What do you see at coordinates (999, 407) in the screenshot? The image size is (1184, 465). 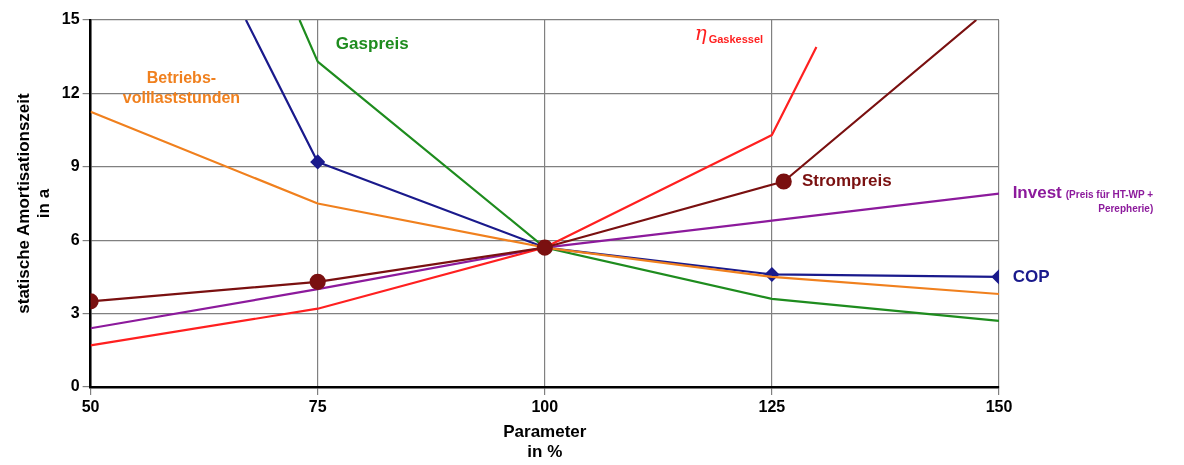 I see `x-tick-label: 150` at bounding box center [999, 407].